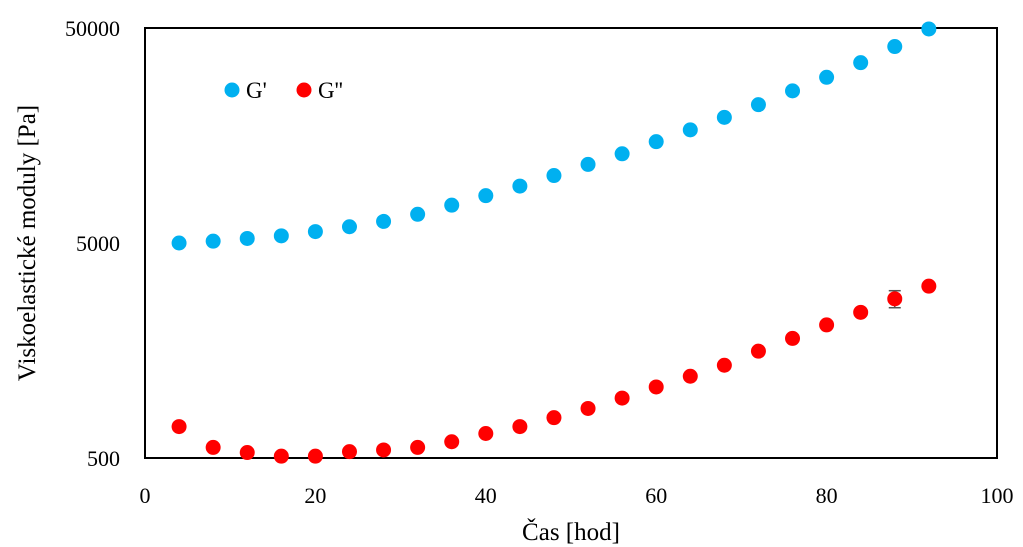 The image size is (1023, 547). I want to click on y-tick-label: 500, so click(103, 458).